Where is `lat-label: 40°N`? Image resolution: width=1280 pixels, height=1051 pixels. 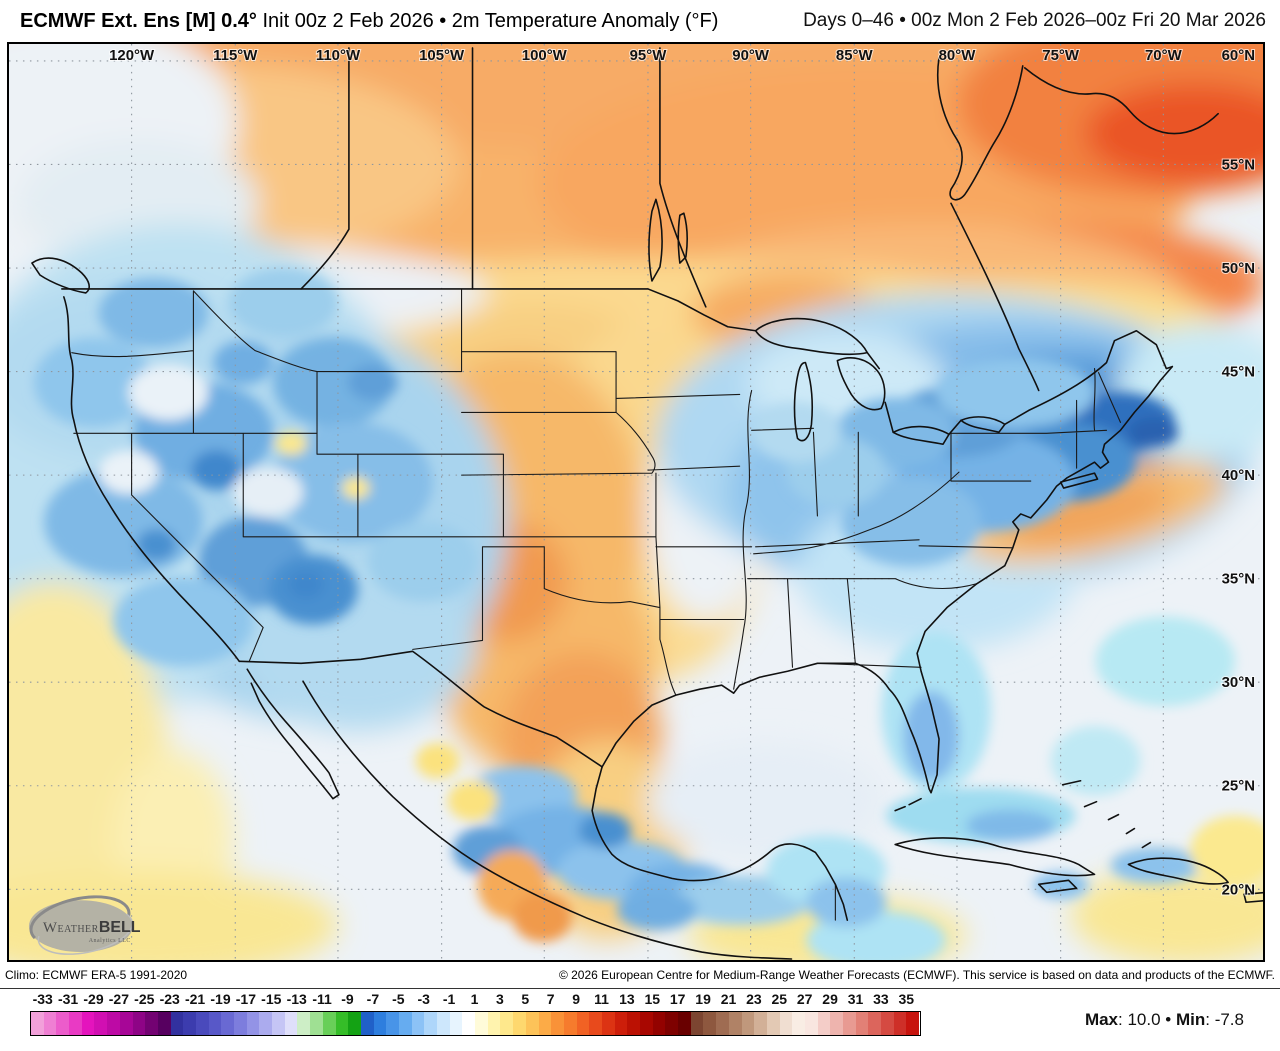
lat-label: 40°N is located at coordinates (1238, 475).